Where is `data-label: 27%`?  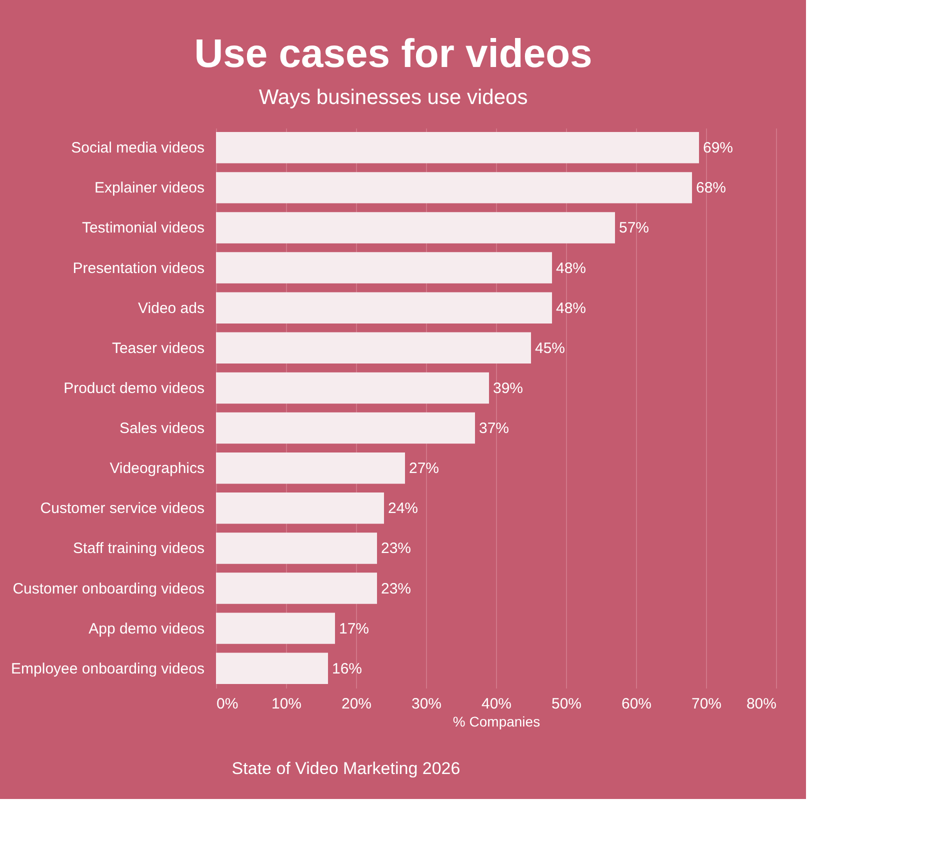
data-label: 27% is located at coordinates (424, 469).